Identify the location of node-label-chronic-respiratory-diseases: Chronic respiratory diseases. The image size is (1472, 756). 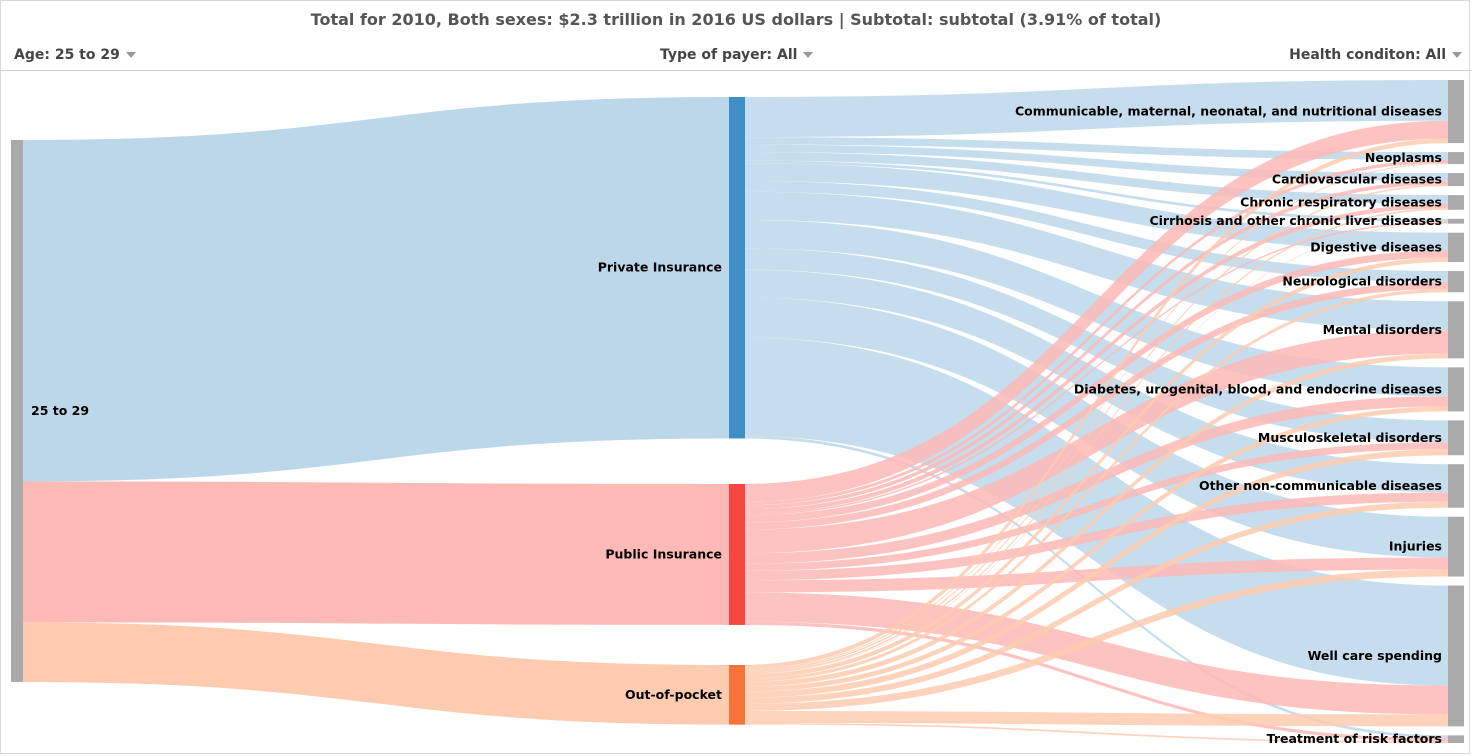
(1341, 201).